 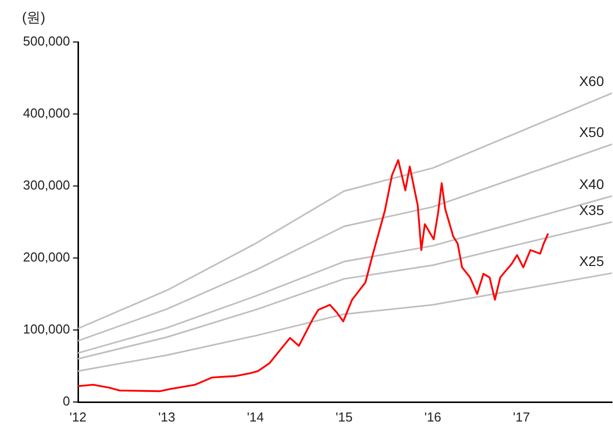 What do you see at coordinates (46, 185) in the screenshot?
I see `y-tick-label: 300,000` at bounding box center [46, 185].